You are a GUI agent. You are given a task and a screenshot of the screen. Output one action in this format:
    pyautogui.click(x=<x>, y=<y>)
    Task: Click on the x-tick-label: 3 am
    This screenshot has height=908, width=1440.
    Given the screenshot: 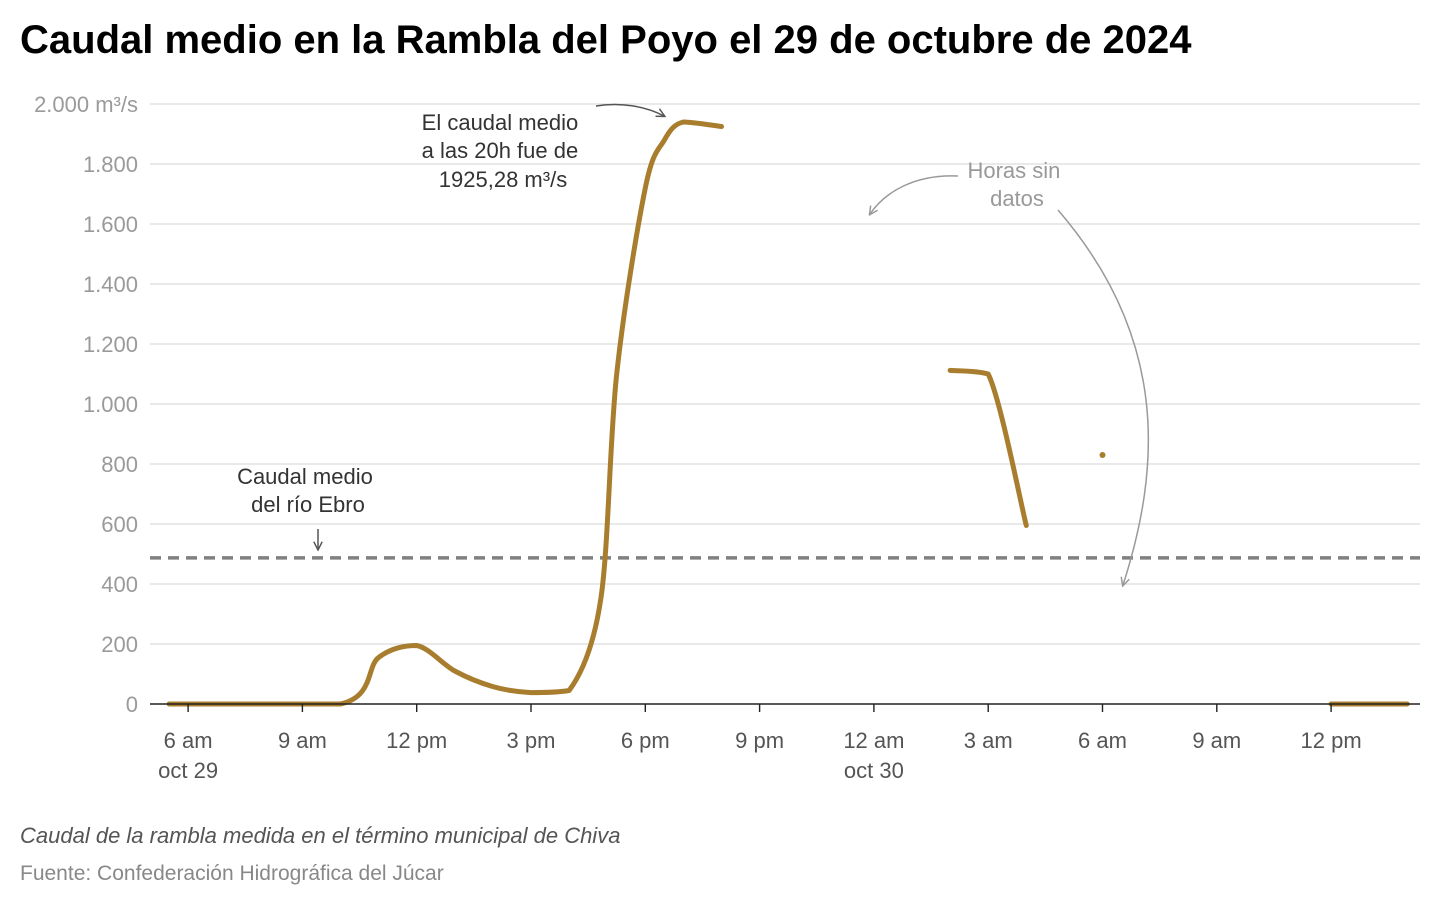 What is the action you would take?
    pyautogui.click(x=988, y=740)
    